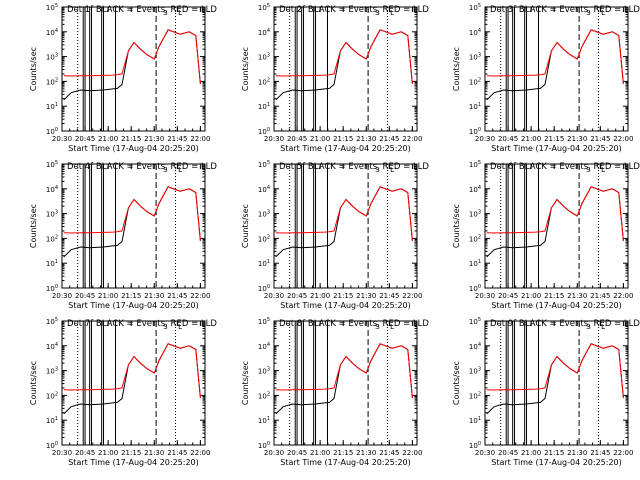  What do you see at coordinates (565, 167) in the screenshot?
I see `chart-title: Det 6f BLACK = Events, RED = LLD` at bounding box center [565, 167].